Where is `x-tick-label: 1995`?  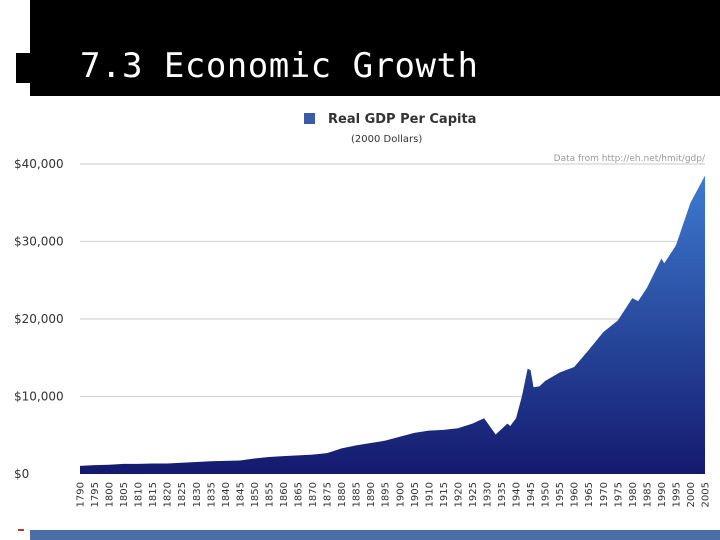
x-tick-label: 1995 is located at coordinates (676, 494).